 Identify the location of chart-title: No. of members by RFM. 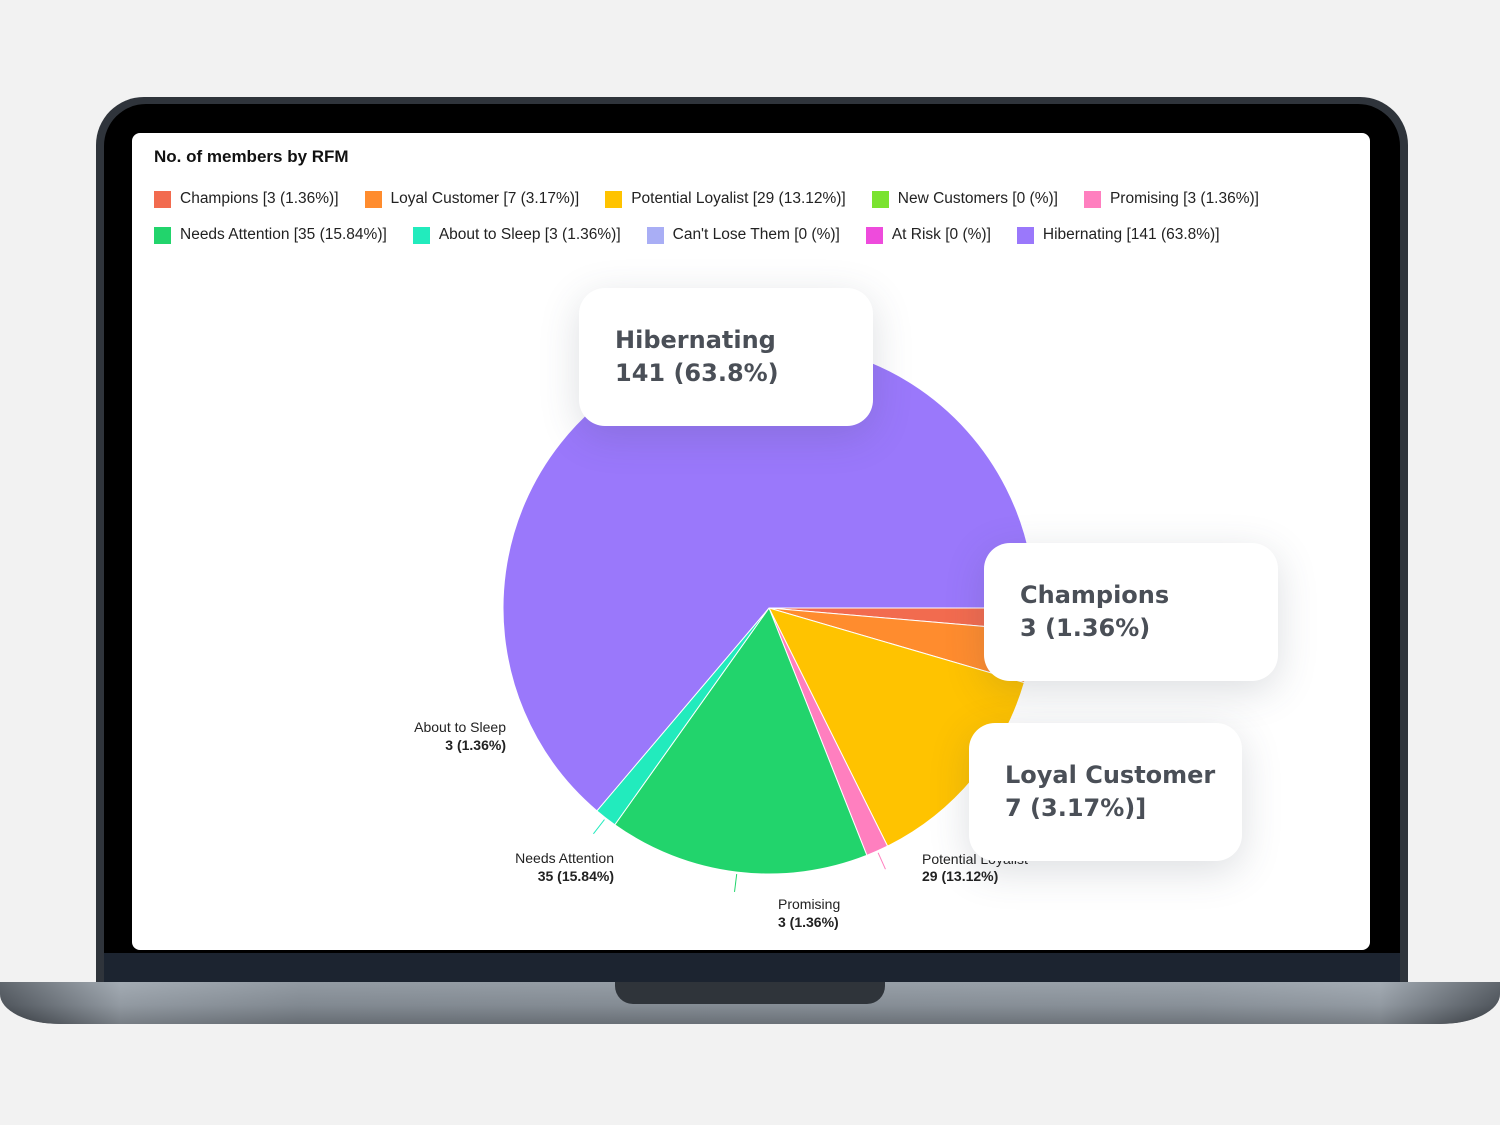
(251, 156).